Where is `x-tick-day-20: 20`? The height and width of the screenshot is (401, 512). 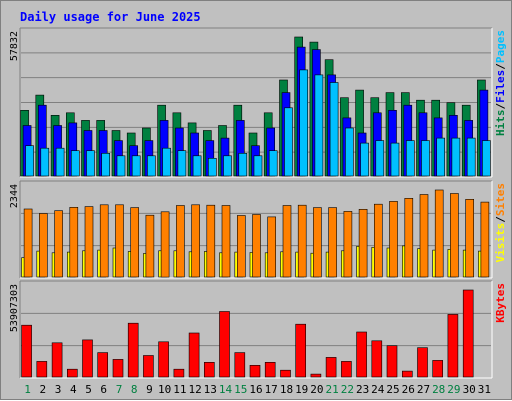
x-tick-day-20: 20 is located at coordinates (316, 389).